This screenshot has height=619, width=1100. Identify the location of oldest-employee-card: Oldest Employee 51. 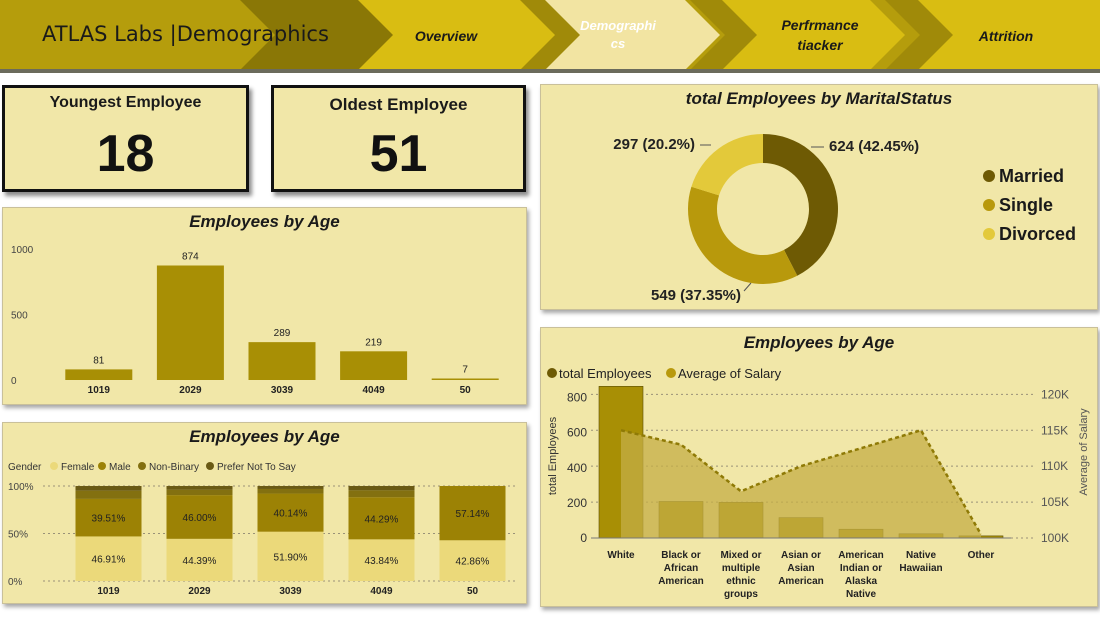
(398, 138).